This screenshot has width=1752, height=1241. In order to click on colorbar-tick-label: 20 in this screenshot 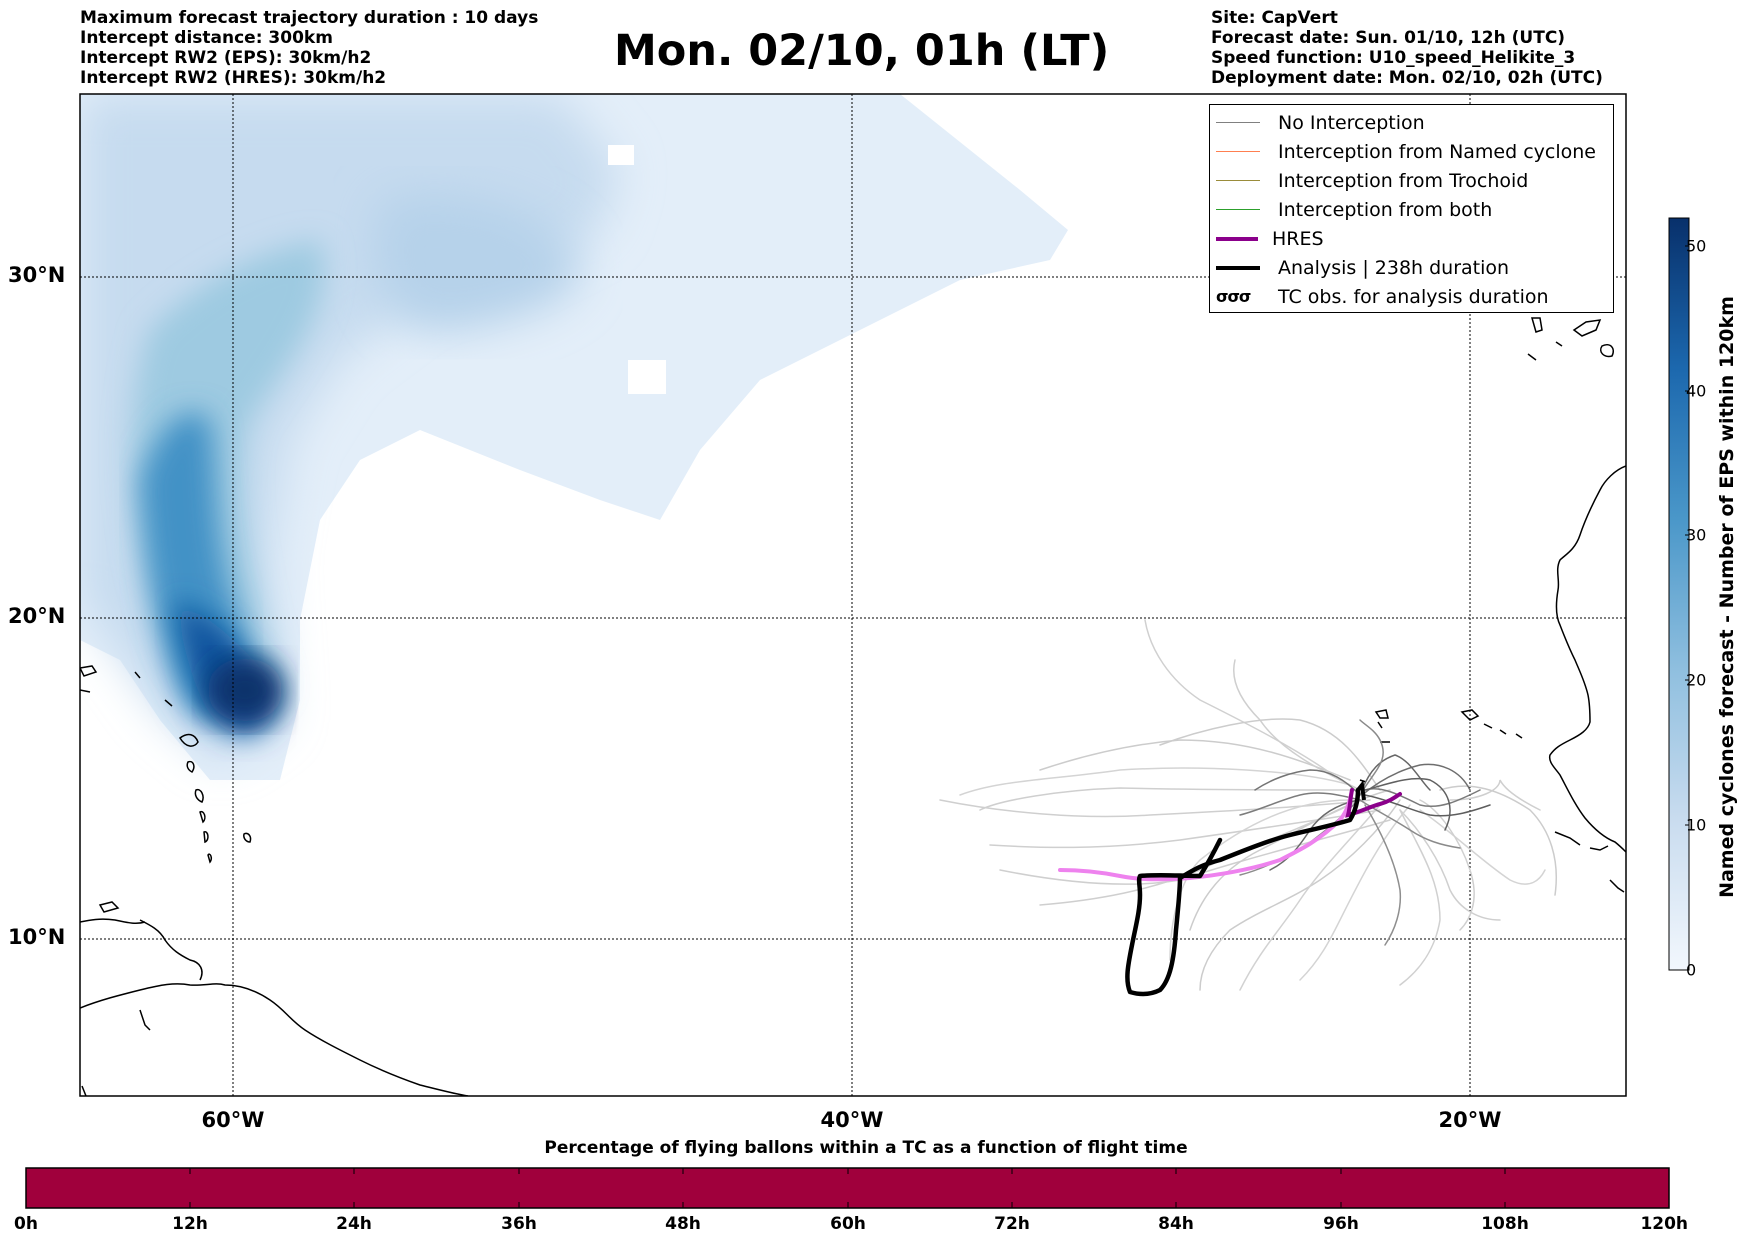, I will do `click(1696, 680)`.